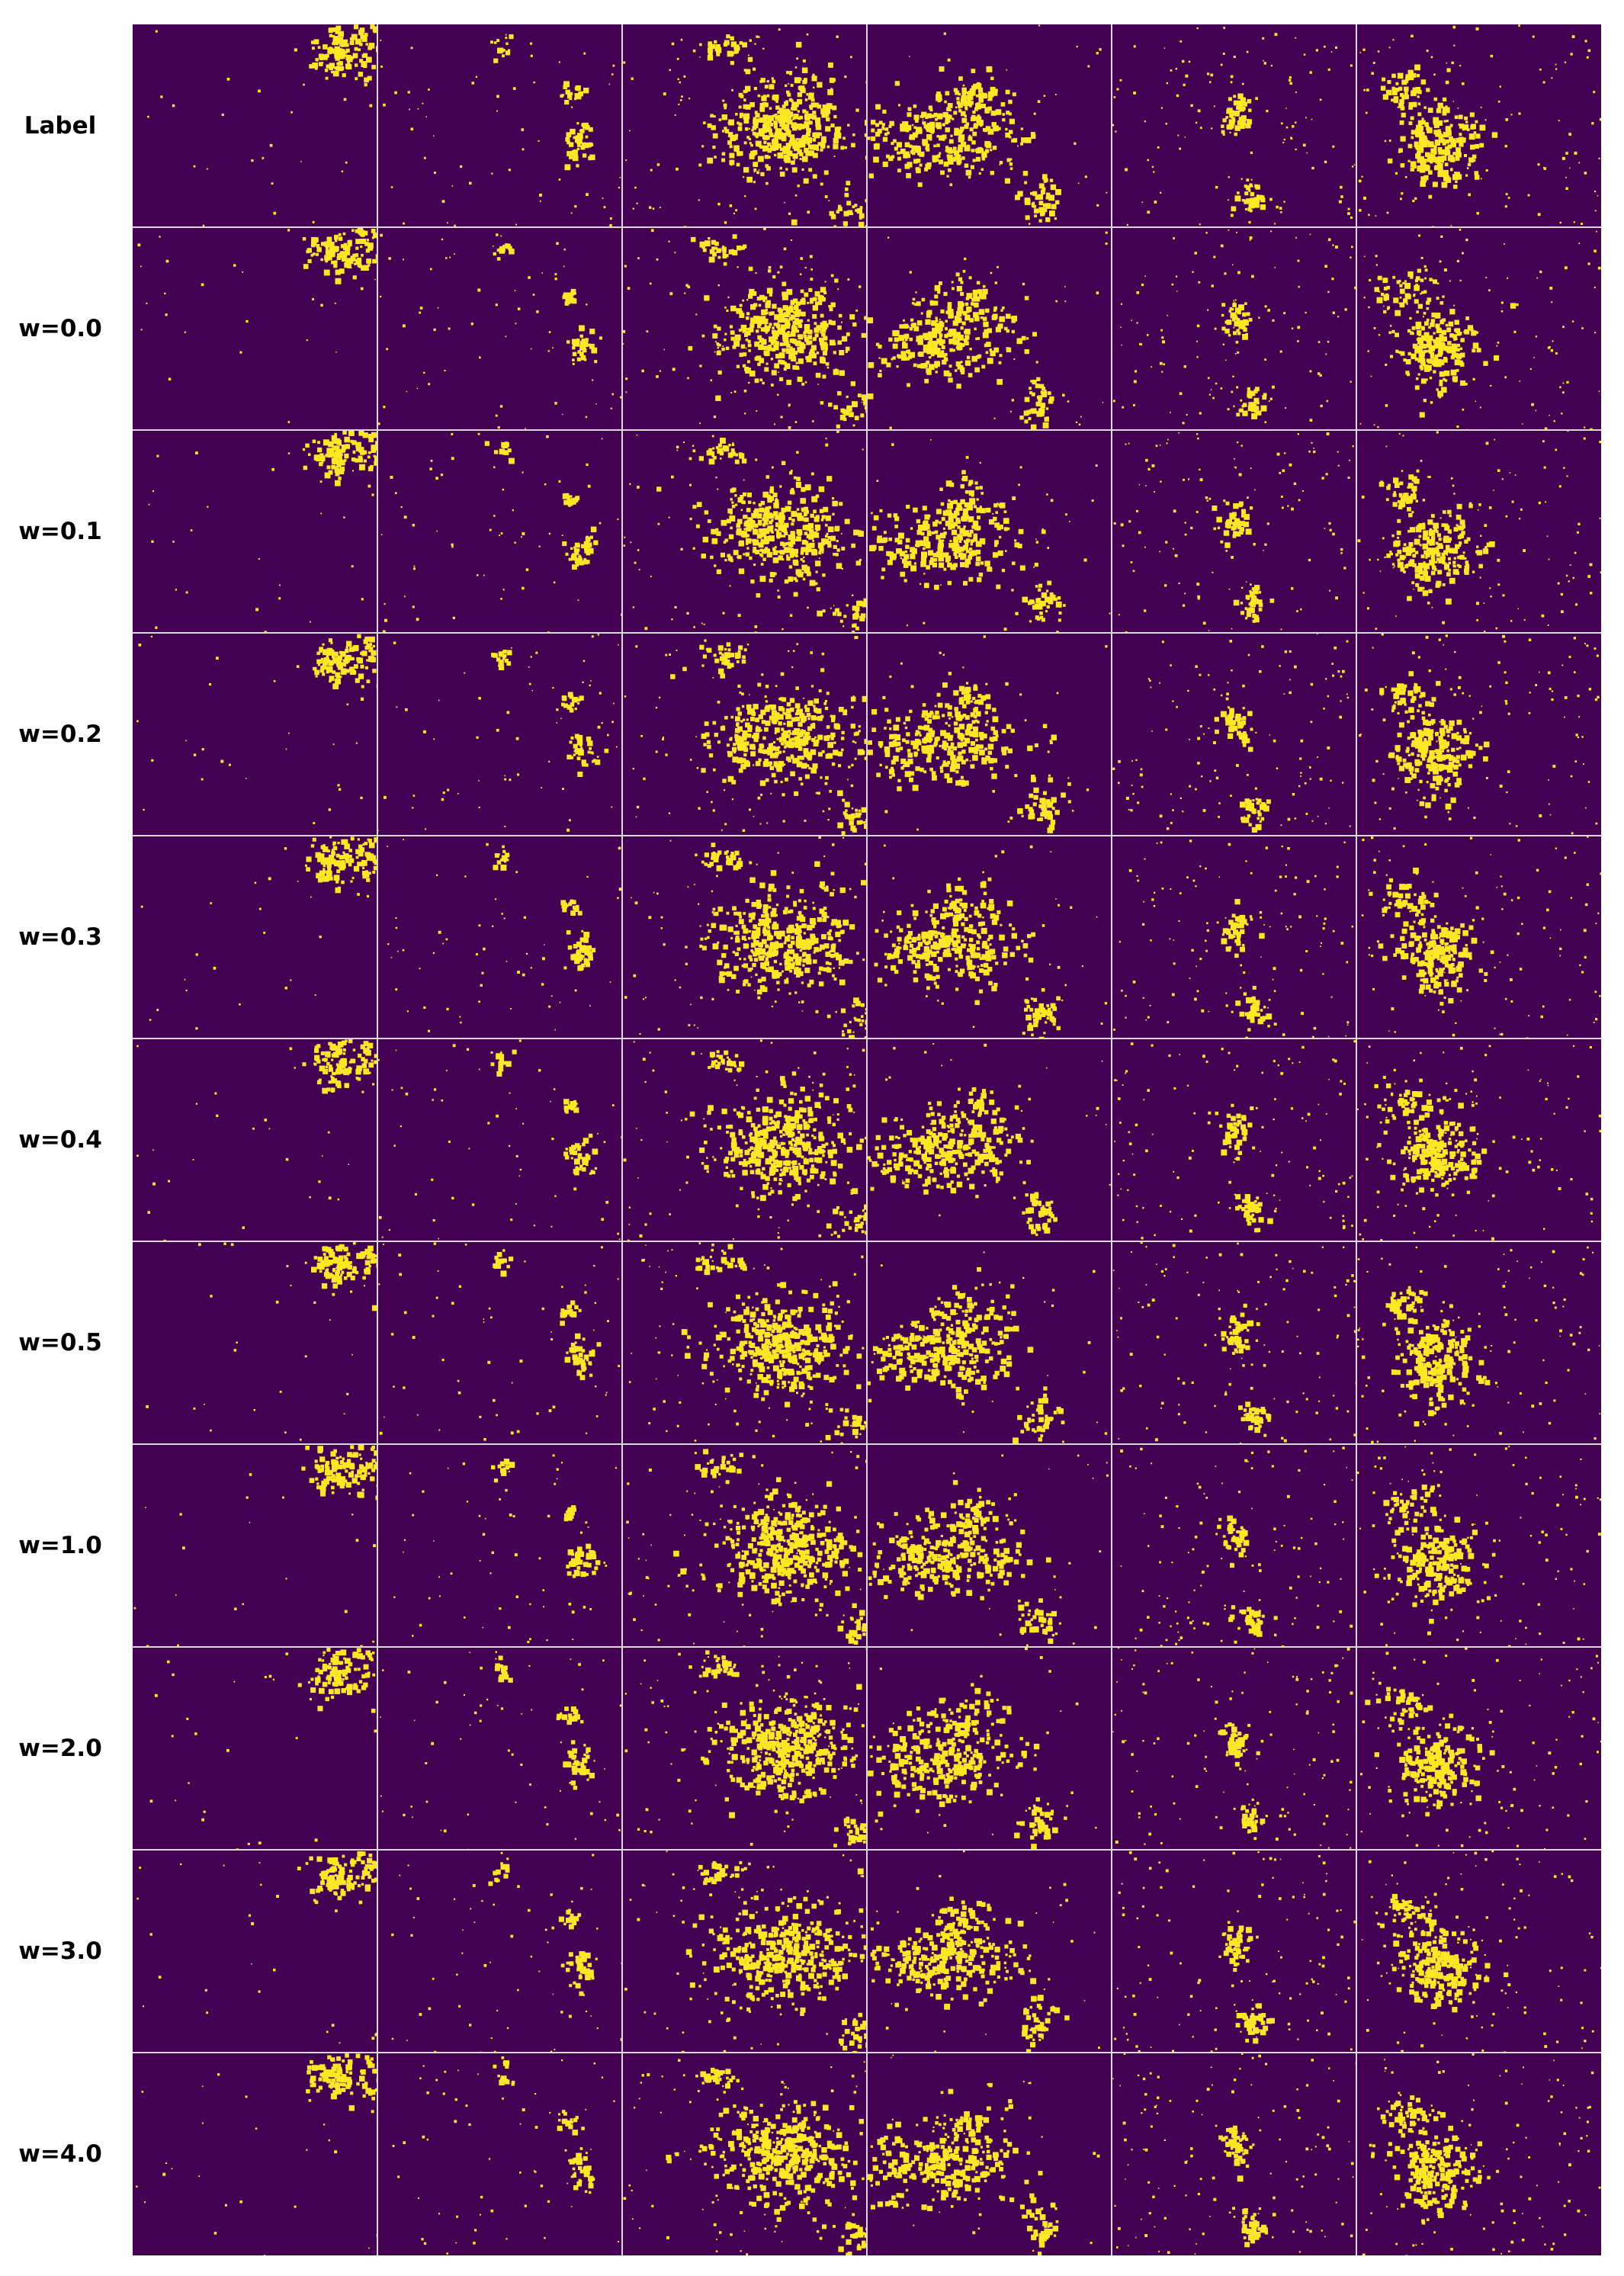  I want to click on grid-cell-image, so click(499, 126).